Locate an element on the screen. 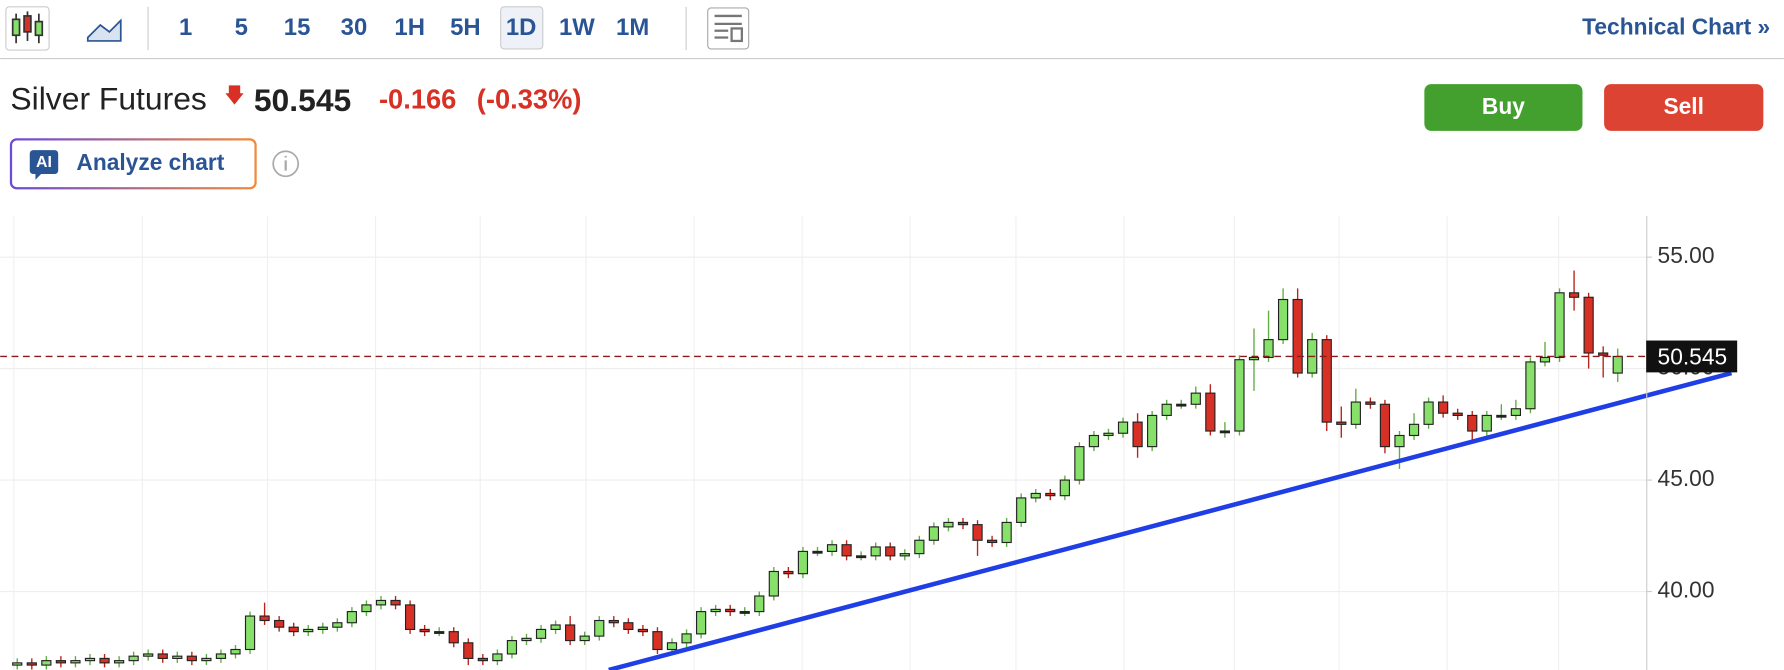 The height and width of the screenshot is (670, 1784). ai-badge-text: AI is located at coordinates (44, 162).